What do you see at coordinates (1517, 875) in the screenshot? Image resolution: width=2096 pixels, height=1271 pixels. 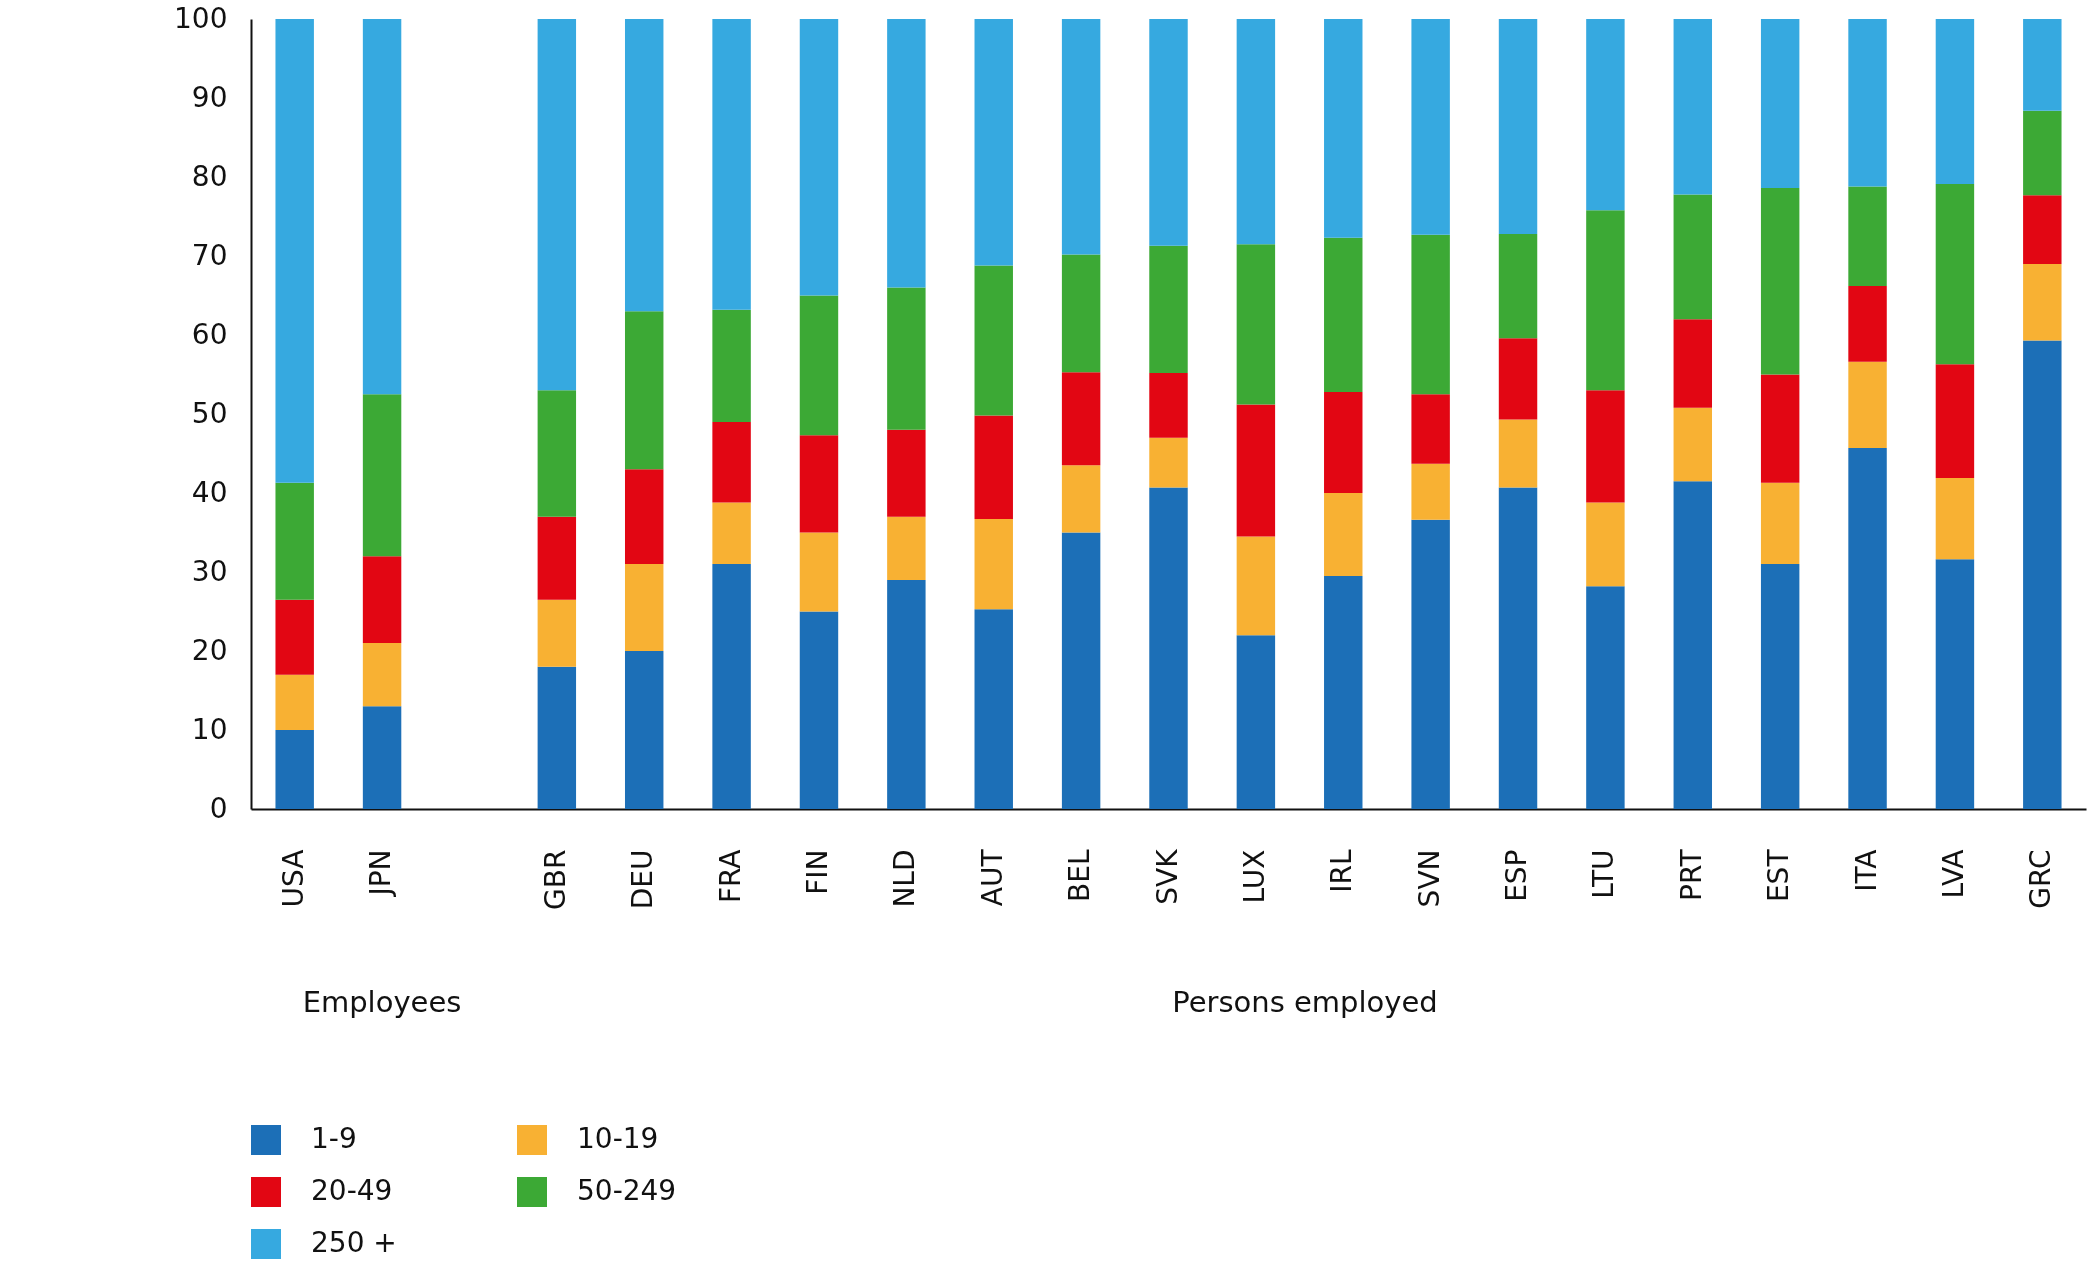 I see `x-tick-label: ESP` at bounding box center [1517, 875].